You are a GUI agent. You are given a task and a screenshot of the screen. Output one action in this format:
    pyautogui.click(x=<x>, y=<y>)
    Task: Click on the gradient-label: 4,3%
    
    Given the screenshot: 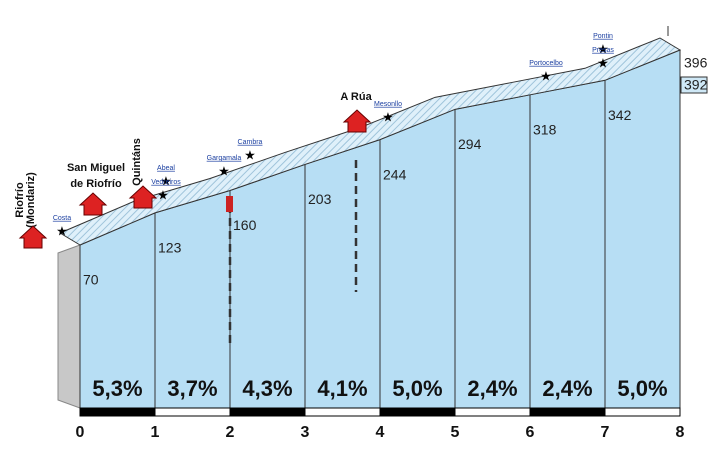 What is the action you would take?
    pyautogui.click(x=267, y=388)
    